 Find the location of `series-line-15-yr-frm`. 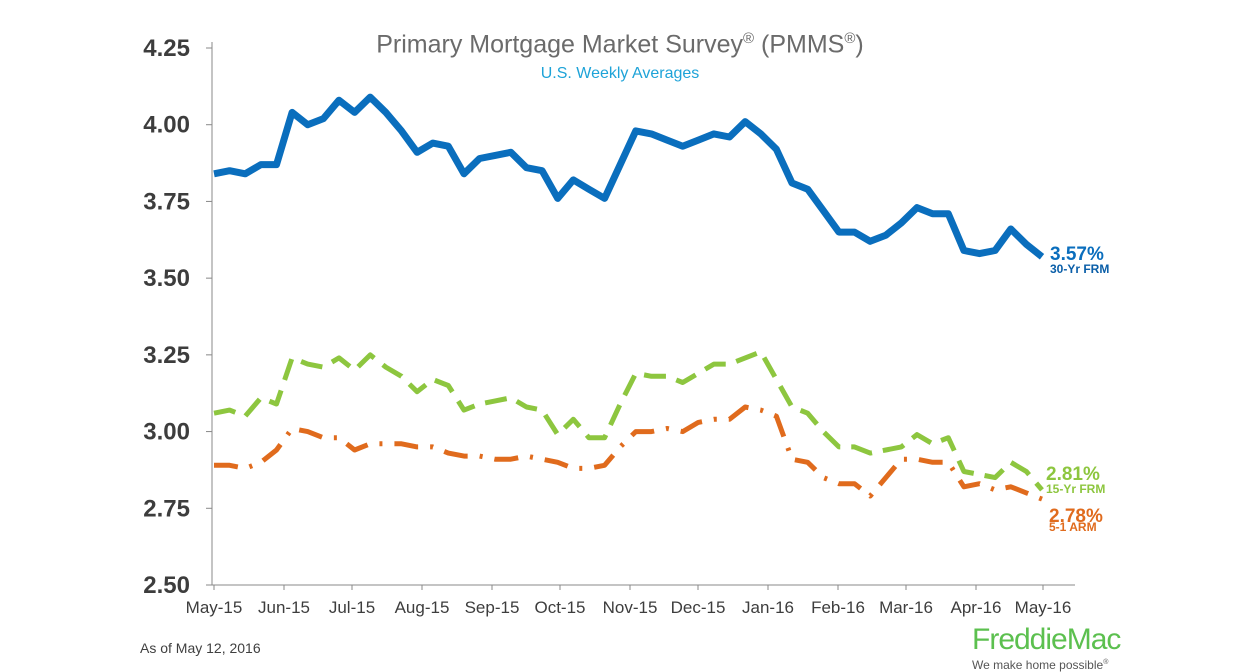

series-line-15-yr-frm is located at coordinates (628, 420).